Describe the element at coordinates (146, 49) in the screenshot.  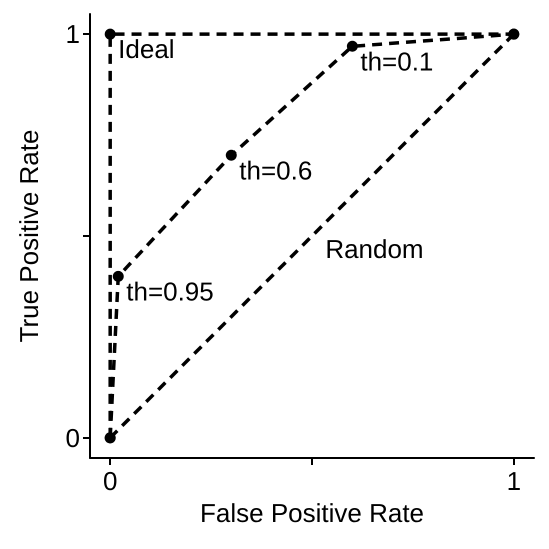
I see `annotation: Ideal` at that location.